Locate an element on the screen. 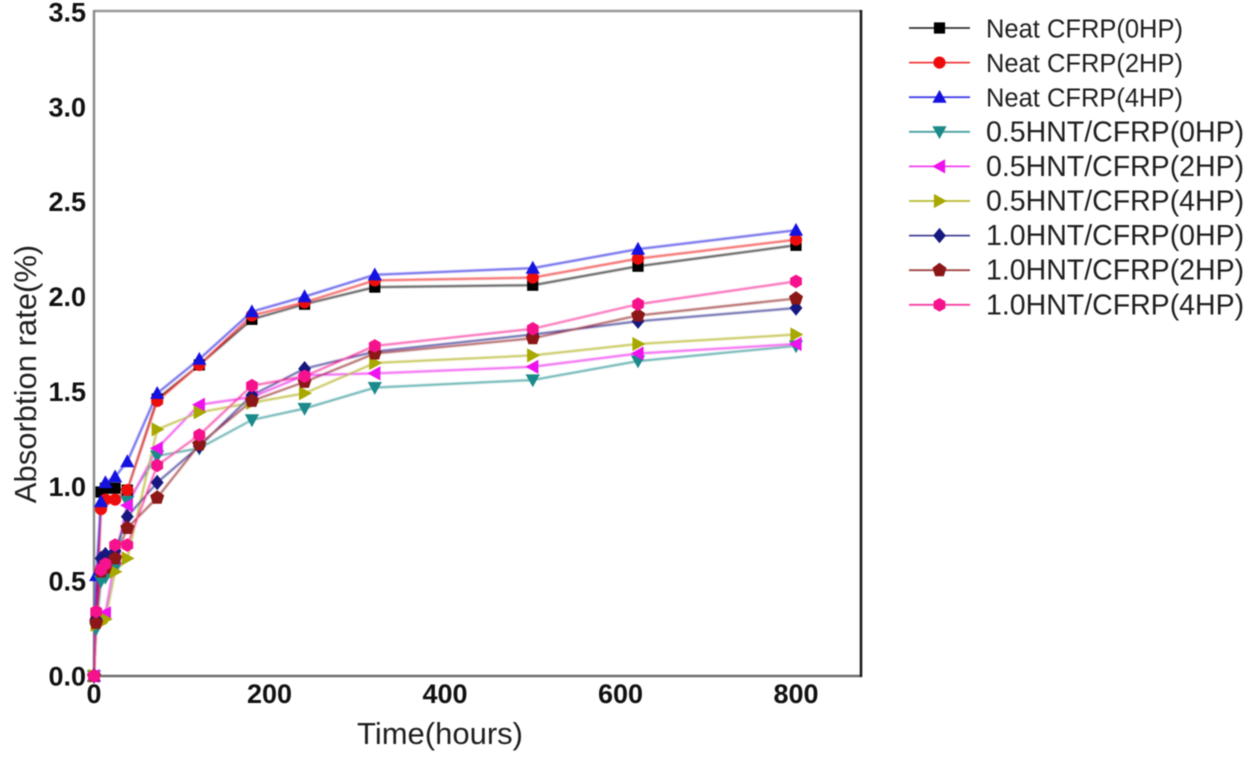  svg-text: 1.5 is located at coordinates (67, 392).